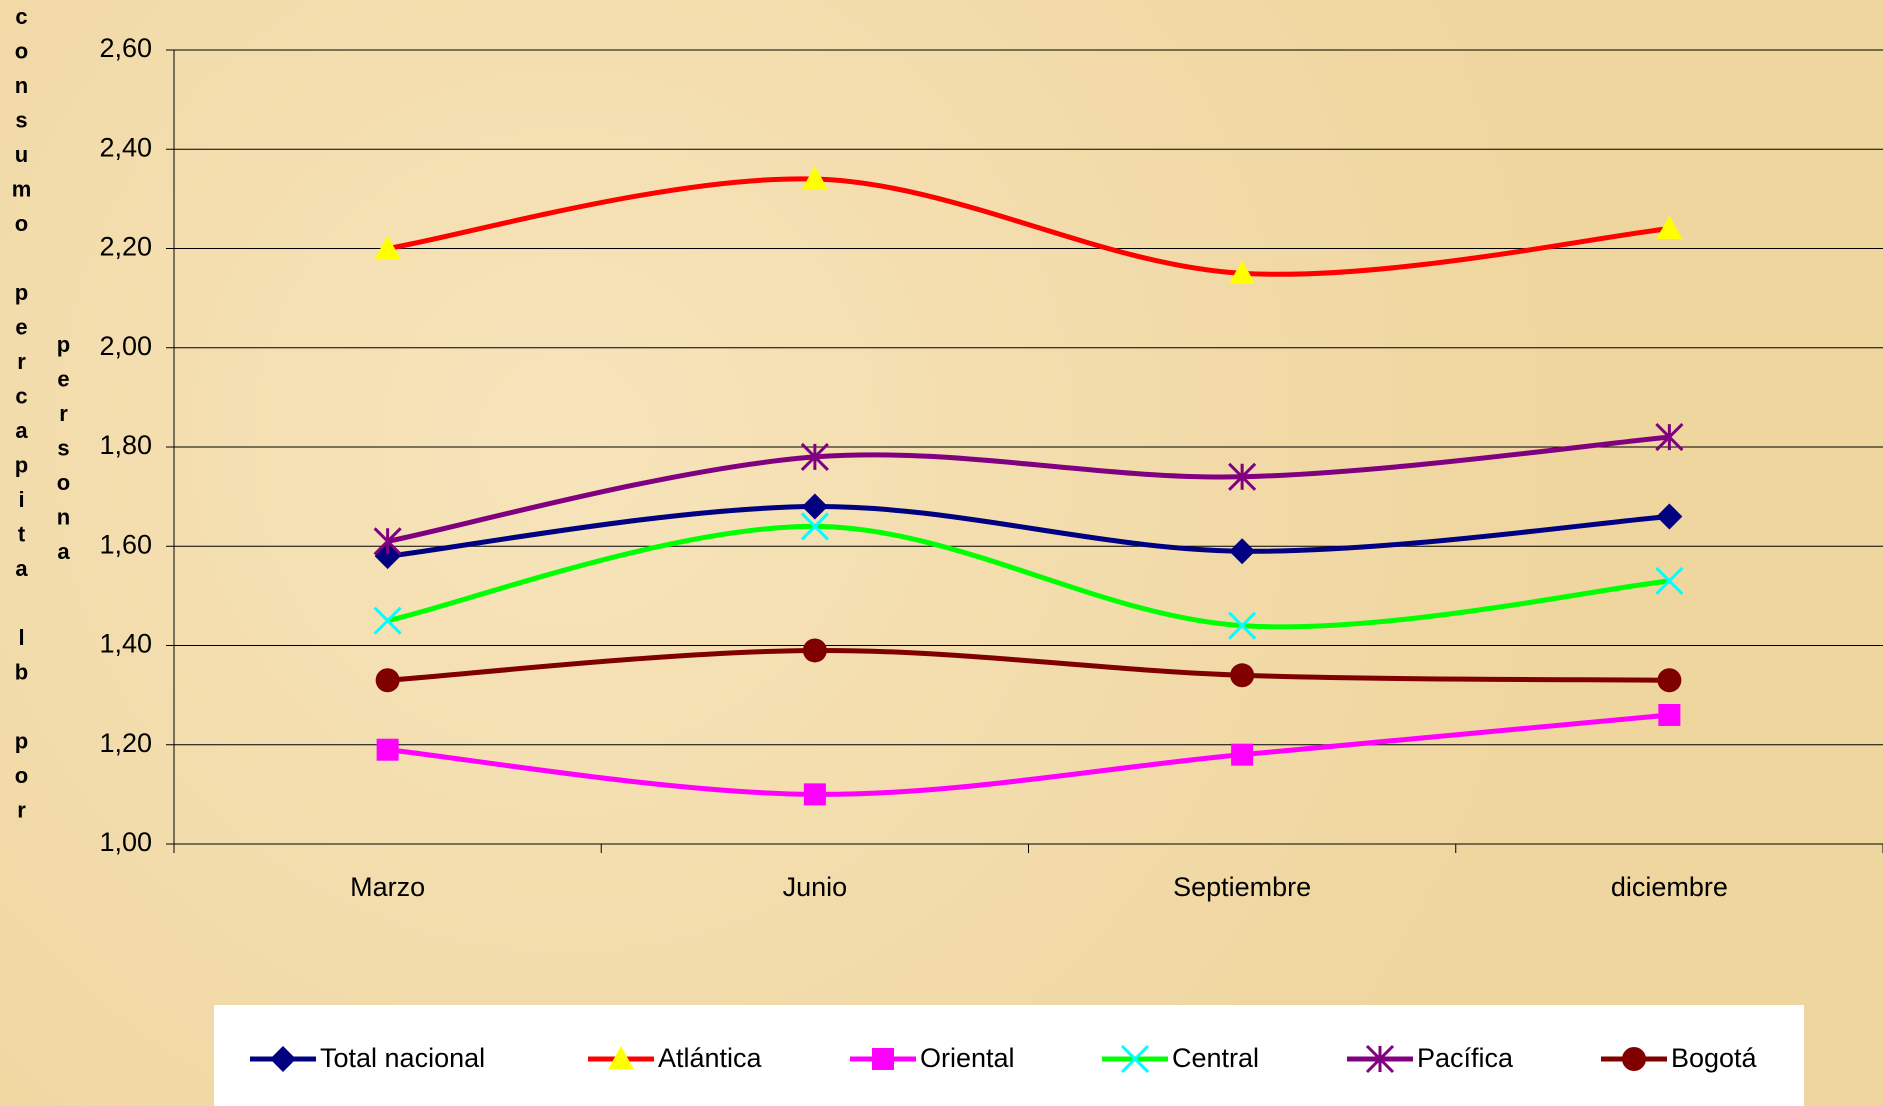 This screenshot has height=1106, width=1883. I want to click on x-tick-label: diciembre, so click(1669, 887).